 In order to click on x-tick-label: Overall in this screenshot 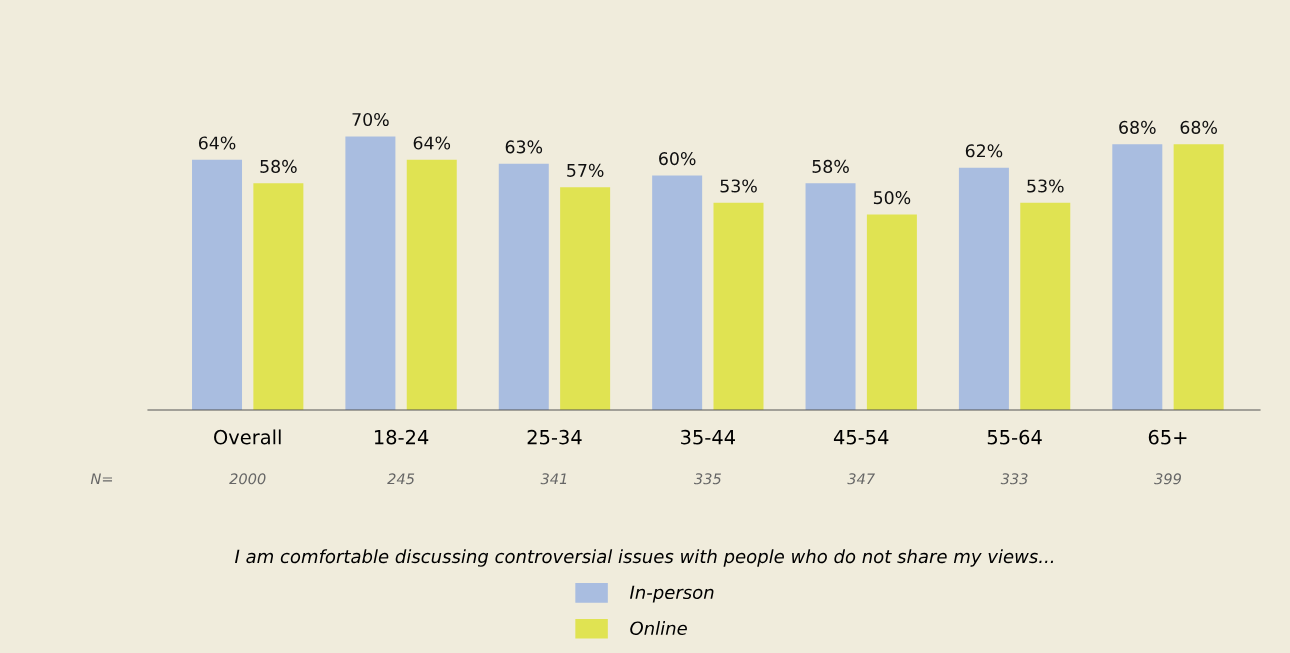, I will do `click(247, 437)`.